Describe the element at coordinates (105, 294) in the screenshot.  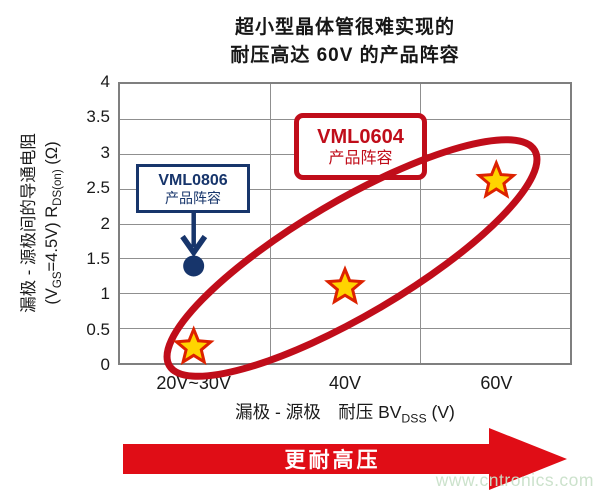
I see `y-tick-label: 1` at that location.